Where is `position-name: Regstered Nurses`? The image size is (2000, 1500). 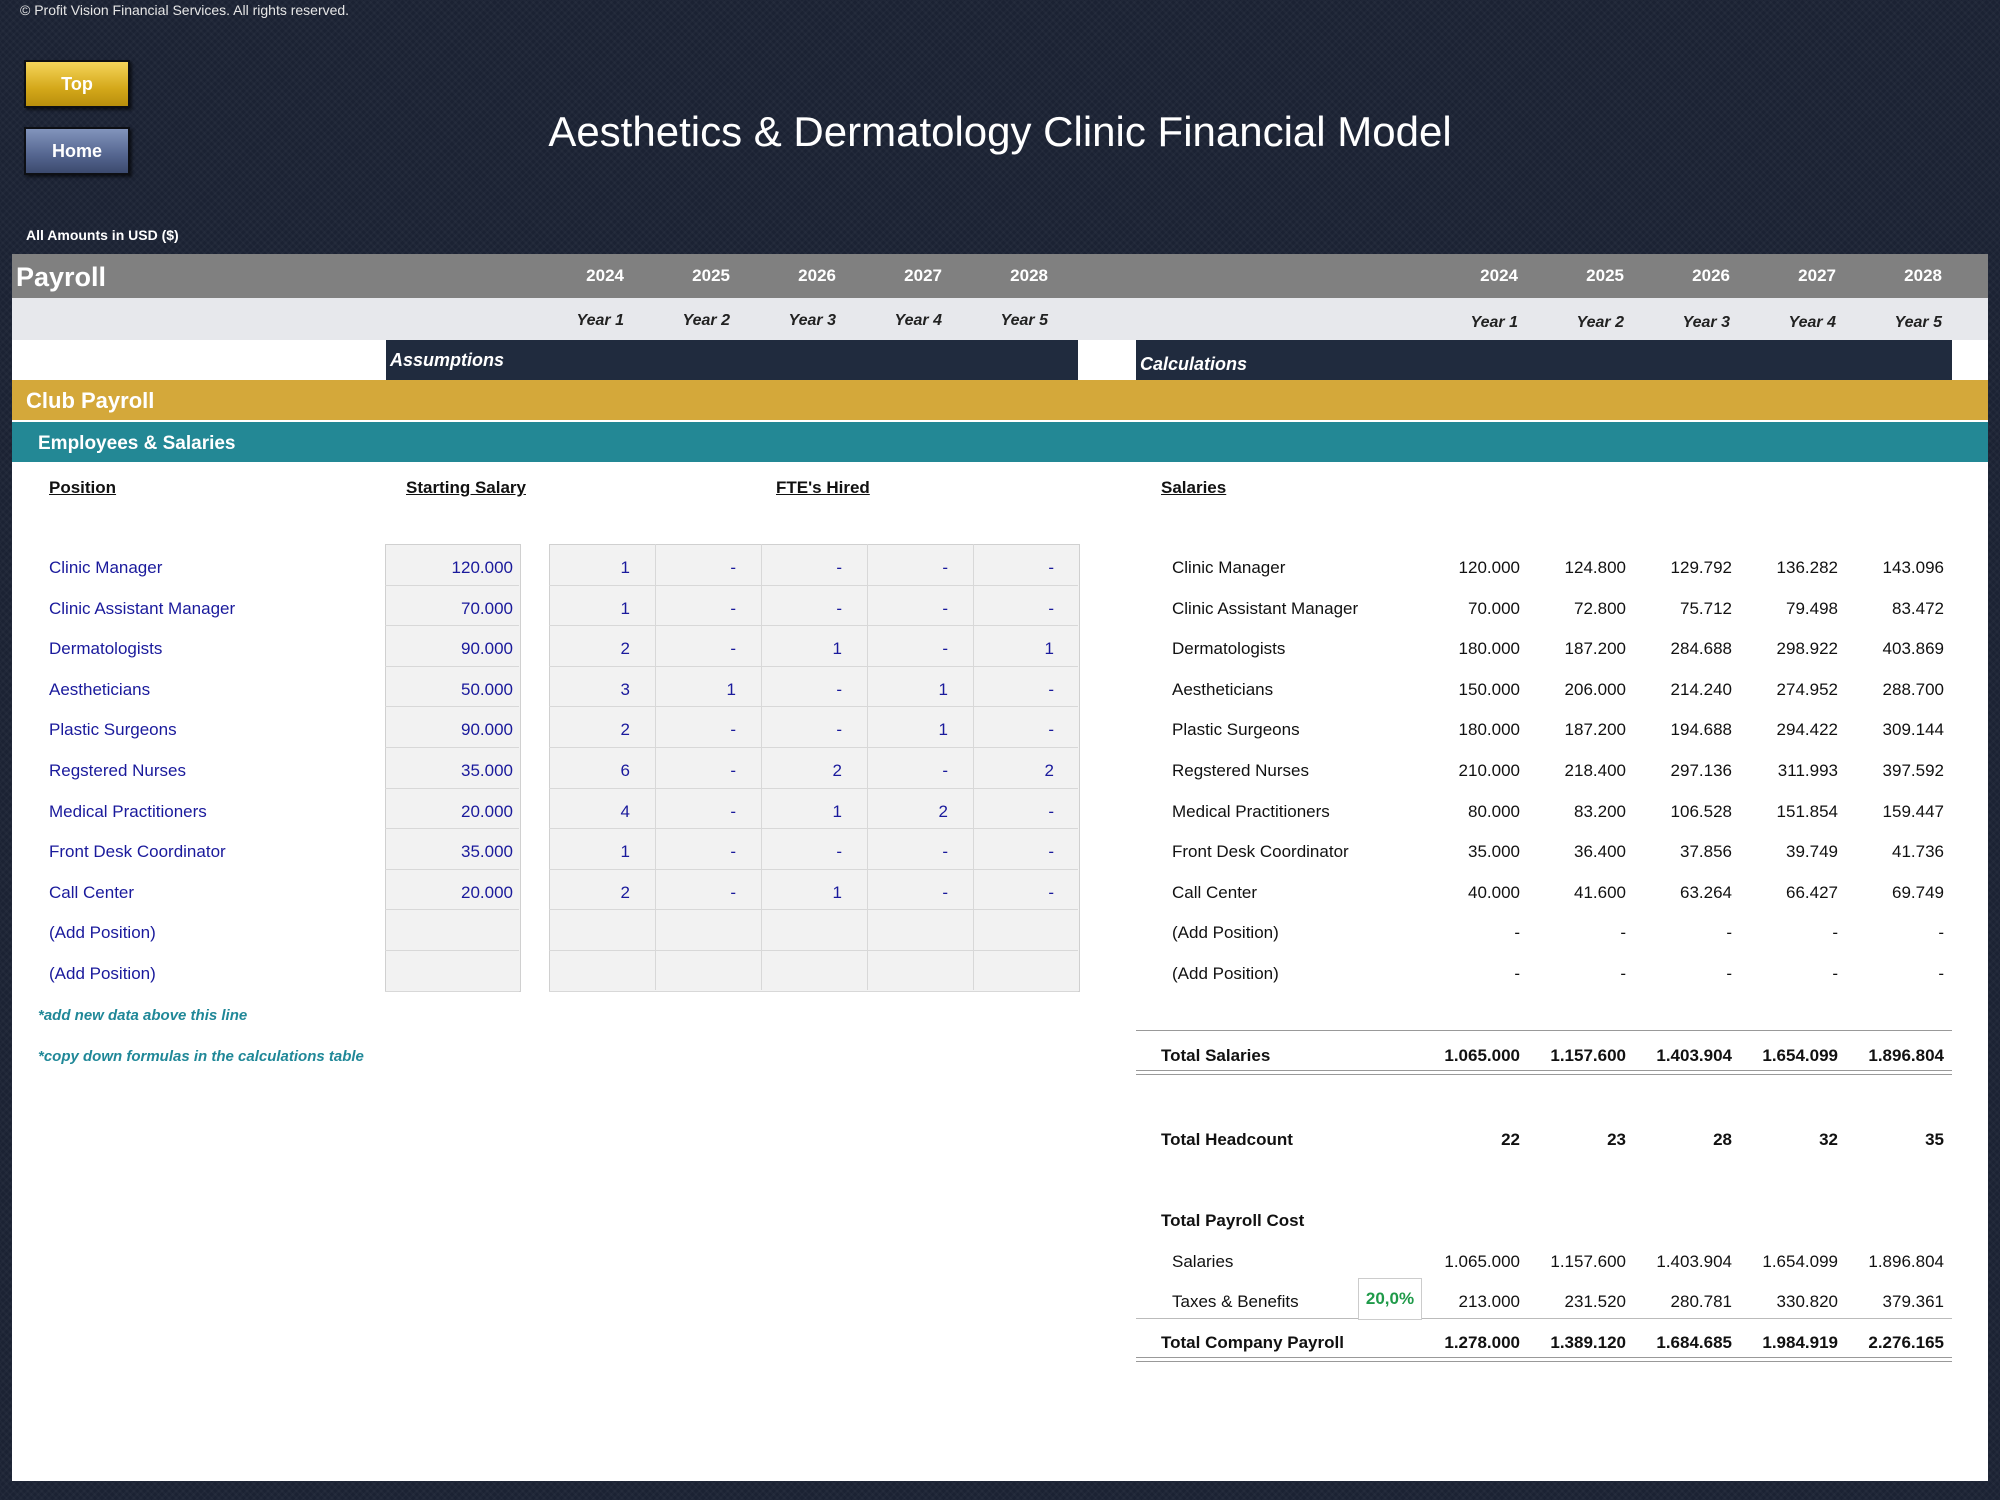 position-name: Regstered Nurses is located at coordinates (118, 770).